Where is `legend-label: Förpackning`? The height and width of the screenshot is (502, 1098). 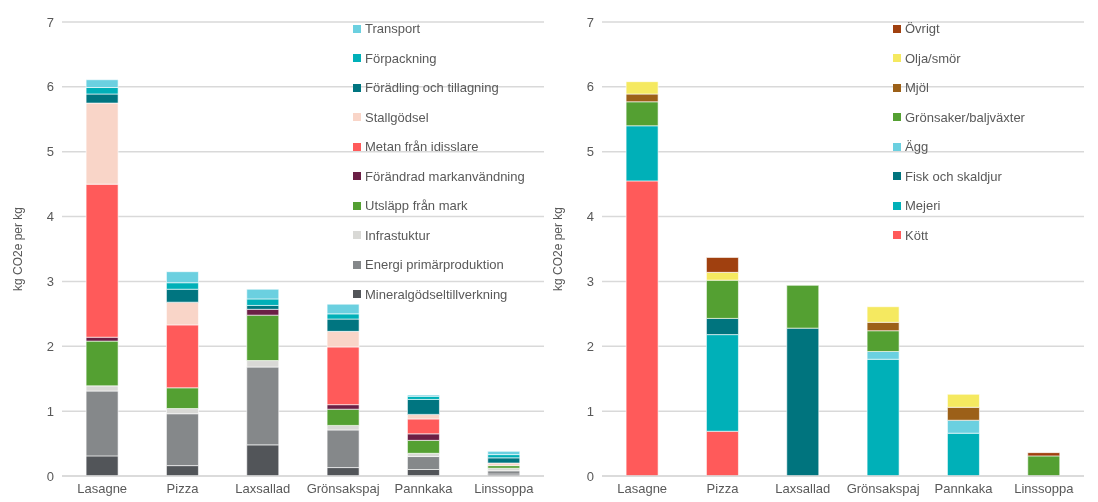 legend-label: Förpackning is located at coordinates (401, 58).